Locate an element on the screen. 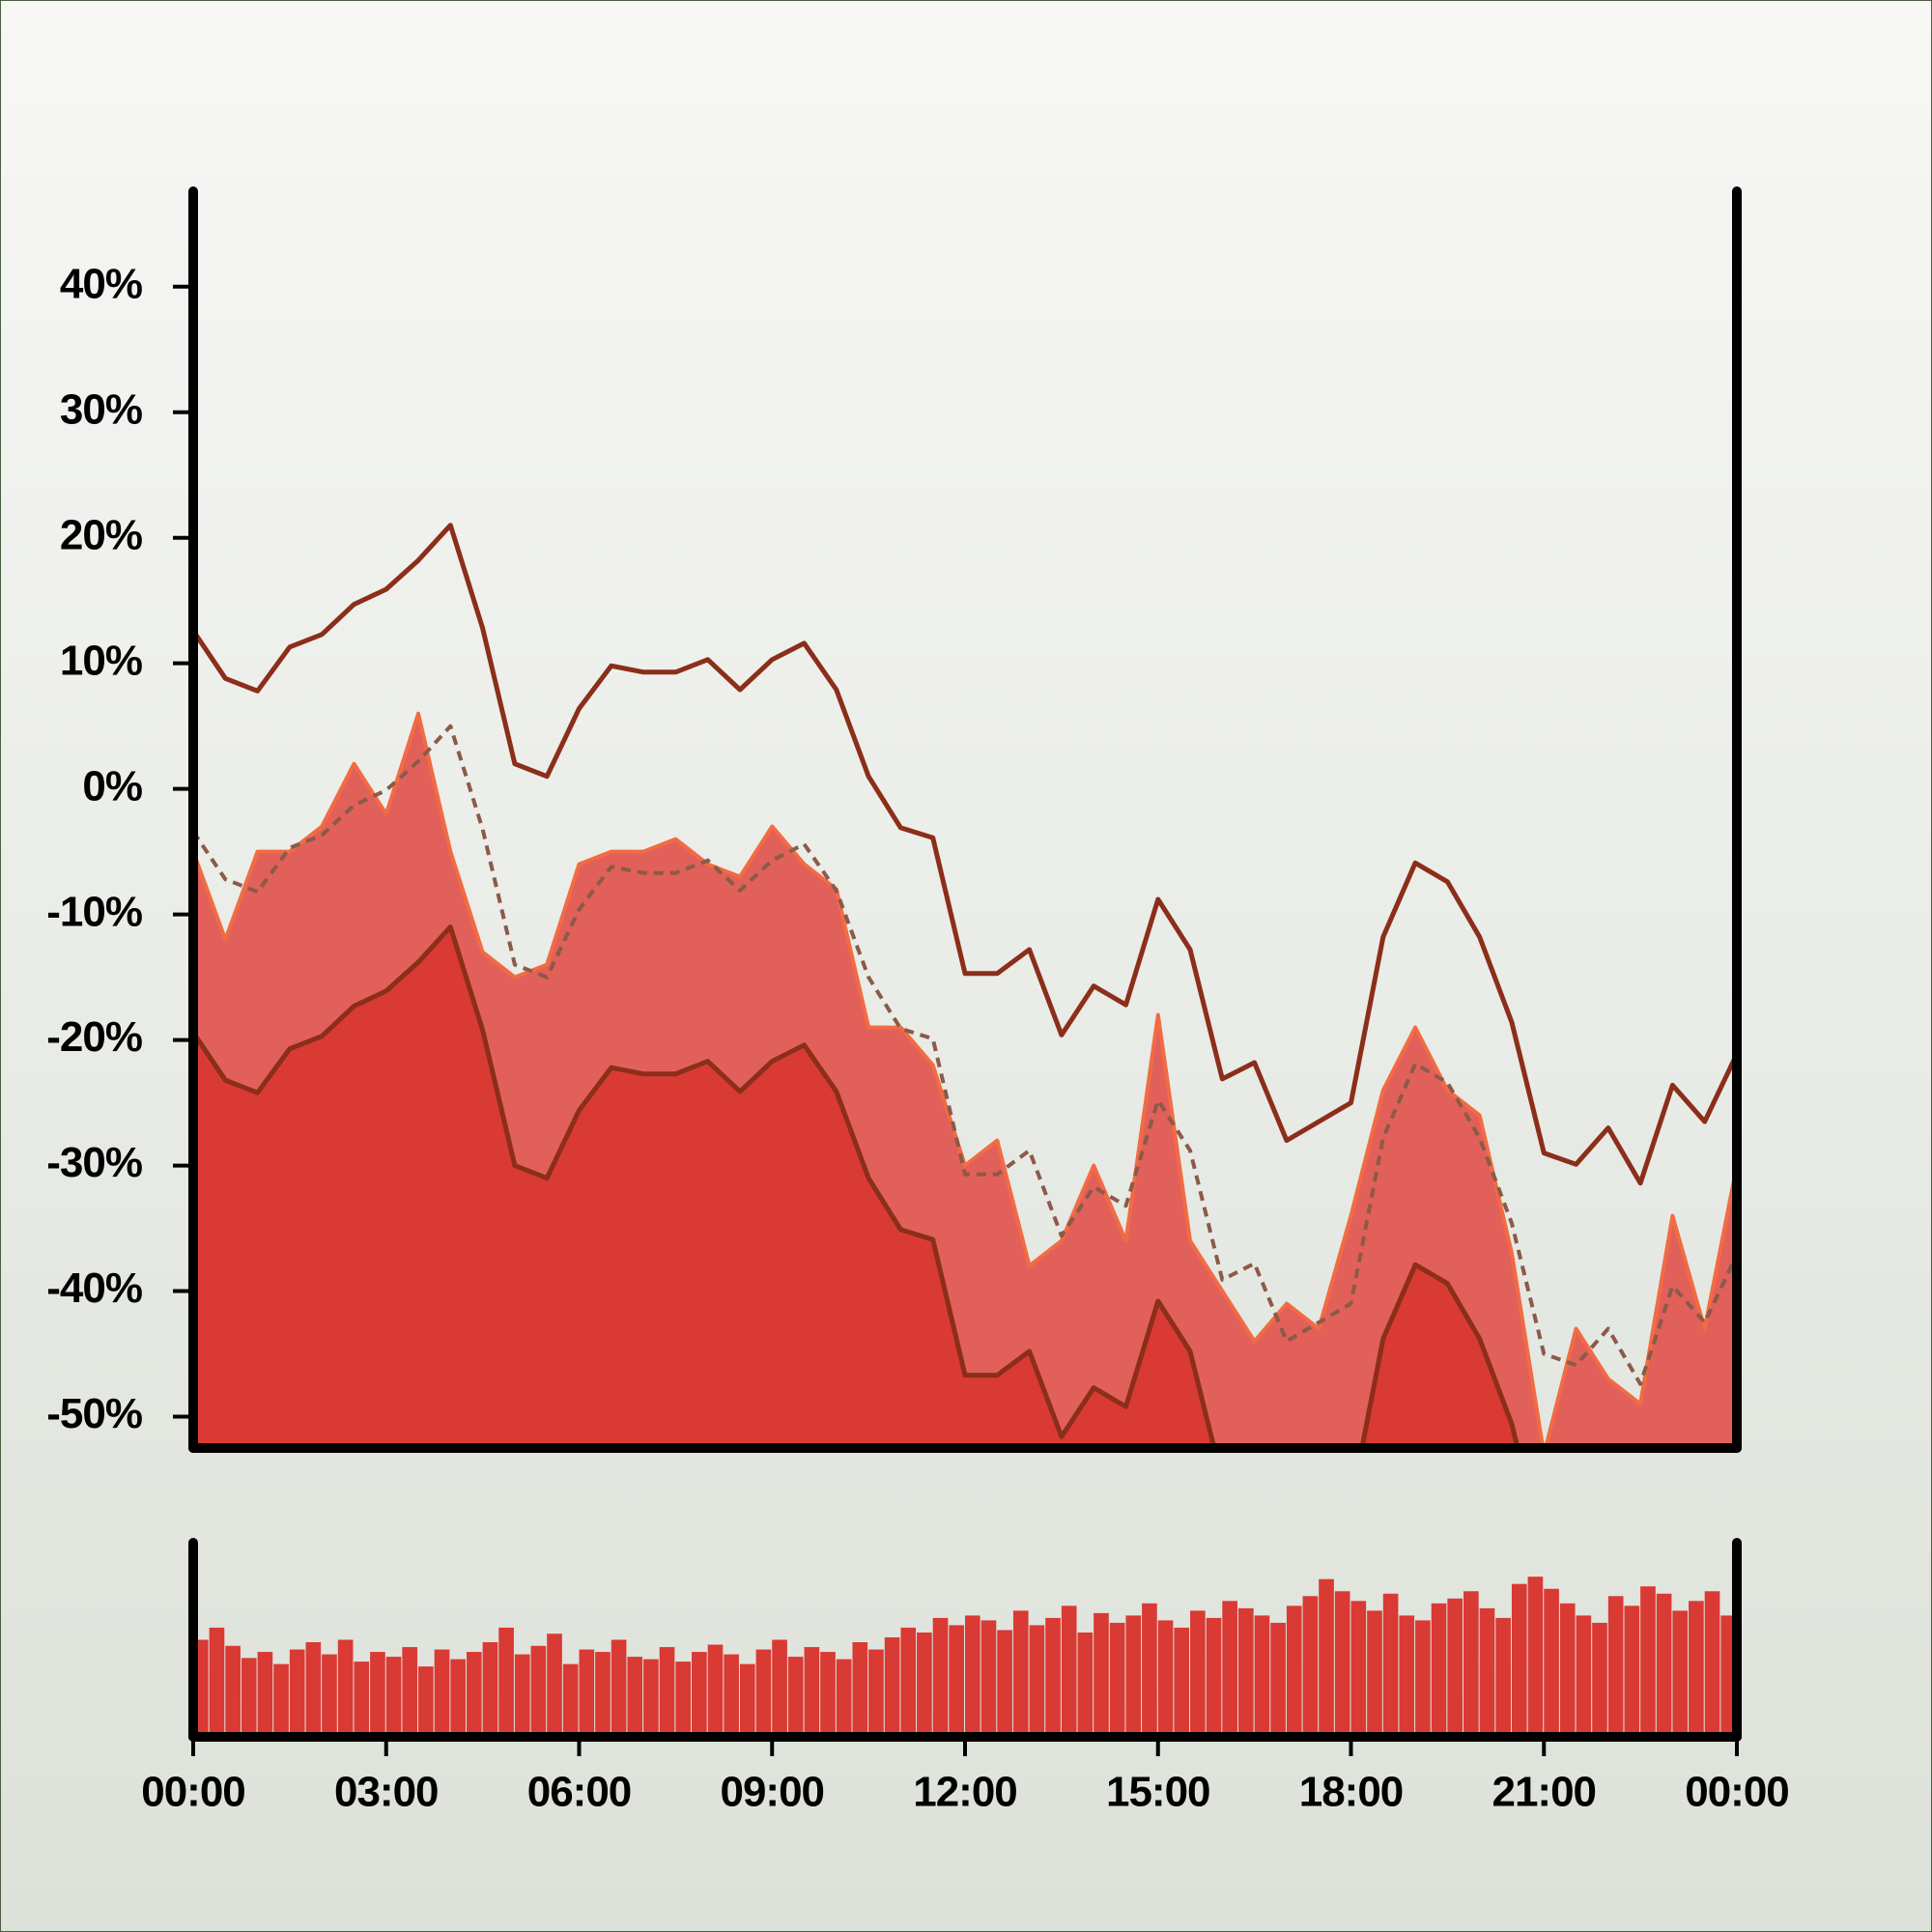 The width and height of the screenshot is (1932, 1932). y-tick-label: -10% is located at coordinates (94, 911).